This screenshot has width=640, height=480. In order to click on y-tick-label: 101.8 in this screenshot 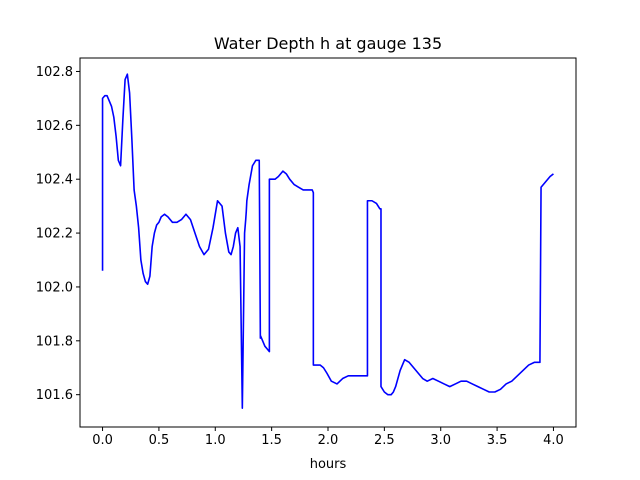, I will do `click(54, 341)`.